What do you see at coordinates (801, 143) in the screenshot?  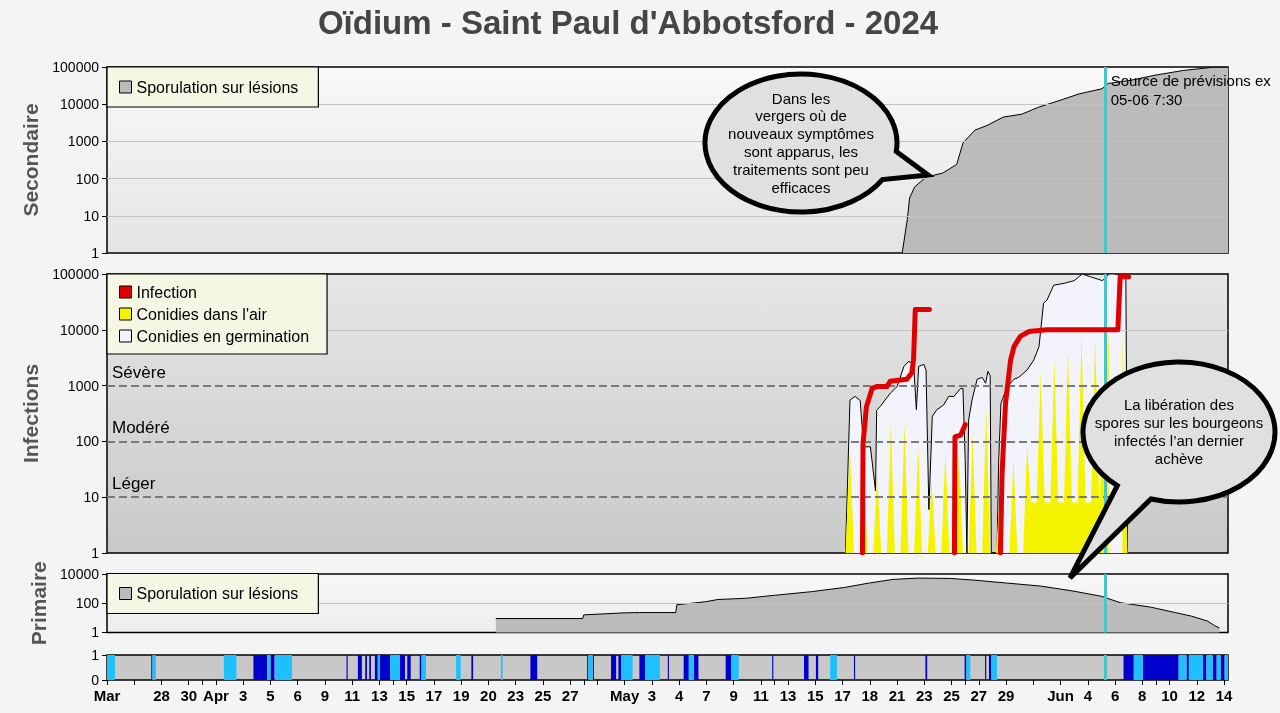 I see `annotation: Dans les vergers où de nouveaux symptômes sont apparus, les traitements sont peu efficaces` at bounding box center [801, 143].